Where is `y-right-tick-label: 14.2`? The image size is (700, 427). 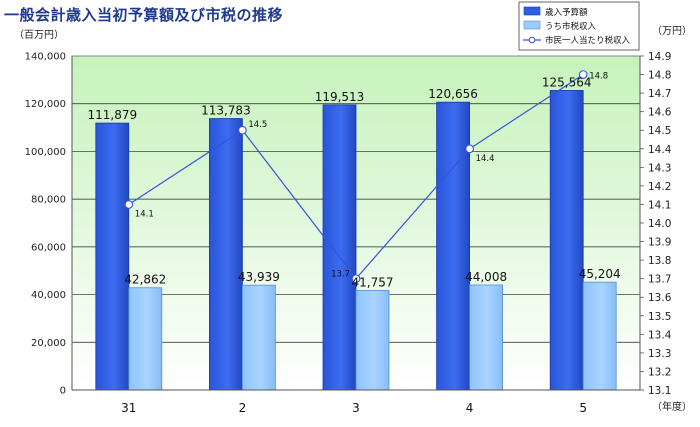 y-right-tick-label: 14.2 is located at coordinates (659, 187).